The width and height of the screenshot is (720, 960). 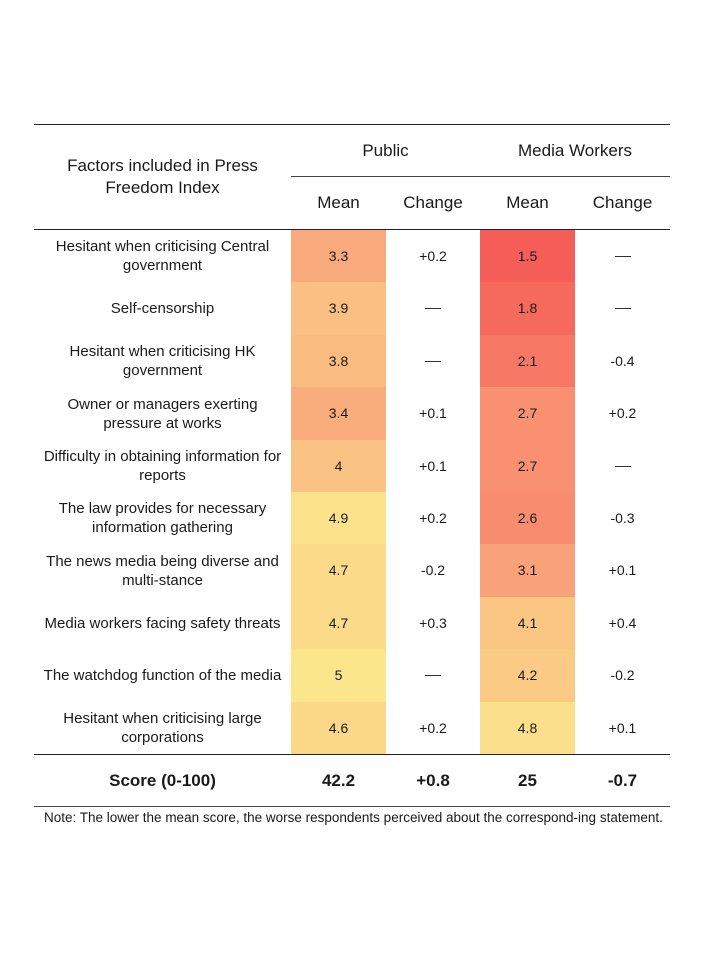 I want to click on public-mean-cell: 4.9, so click(x=338, y=518).